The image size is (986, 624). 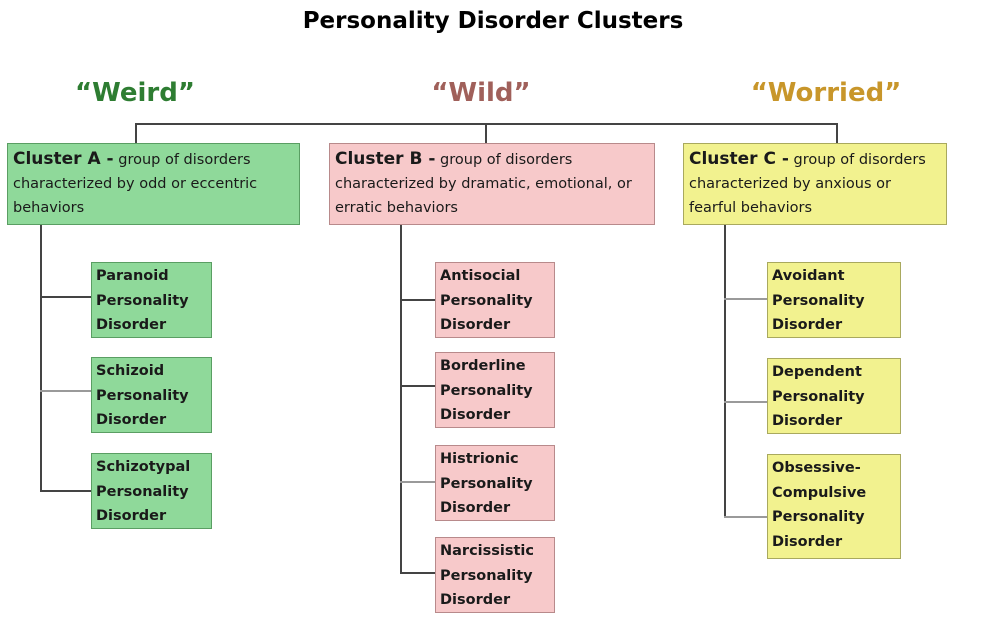 What do you see at coordinates (495, 300) in the screenshot?
I see `disorder-box-antisocial: Antisocial Personality Disorder` at bounding box center [495, 300].